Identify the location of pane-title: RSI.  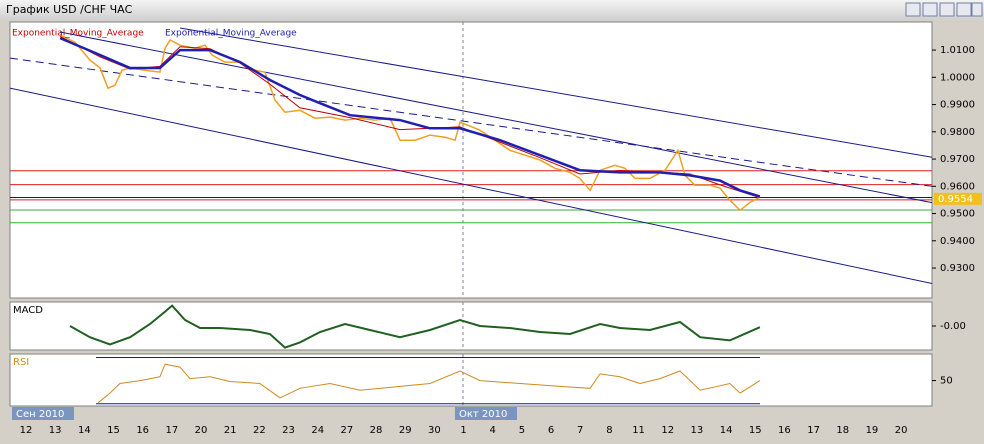
(21, 362).